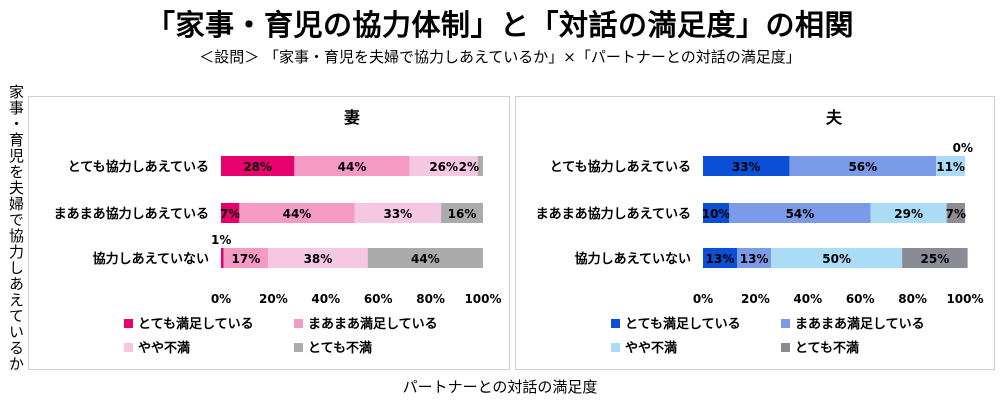 The height and width of the screenshot is (410, 1000). Describe the element at coordinates (499, 25) in the screenshot. I see `page-title: 「家事・育児の協力体制」と「対話の満足度」の相関` at that location.